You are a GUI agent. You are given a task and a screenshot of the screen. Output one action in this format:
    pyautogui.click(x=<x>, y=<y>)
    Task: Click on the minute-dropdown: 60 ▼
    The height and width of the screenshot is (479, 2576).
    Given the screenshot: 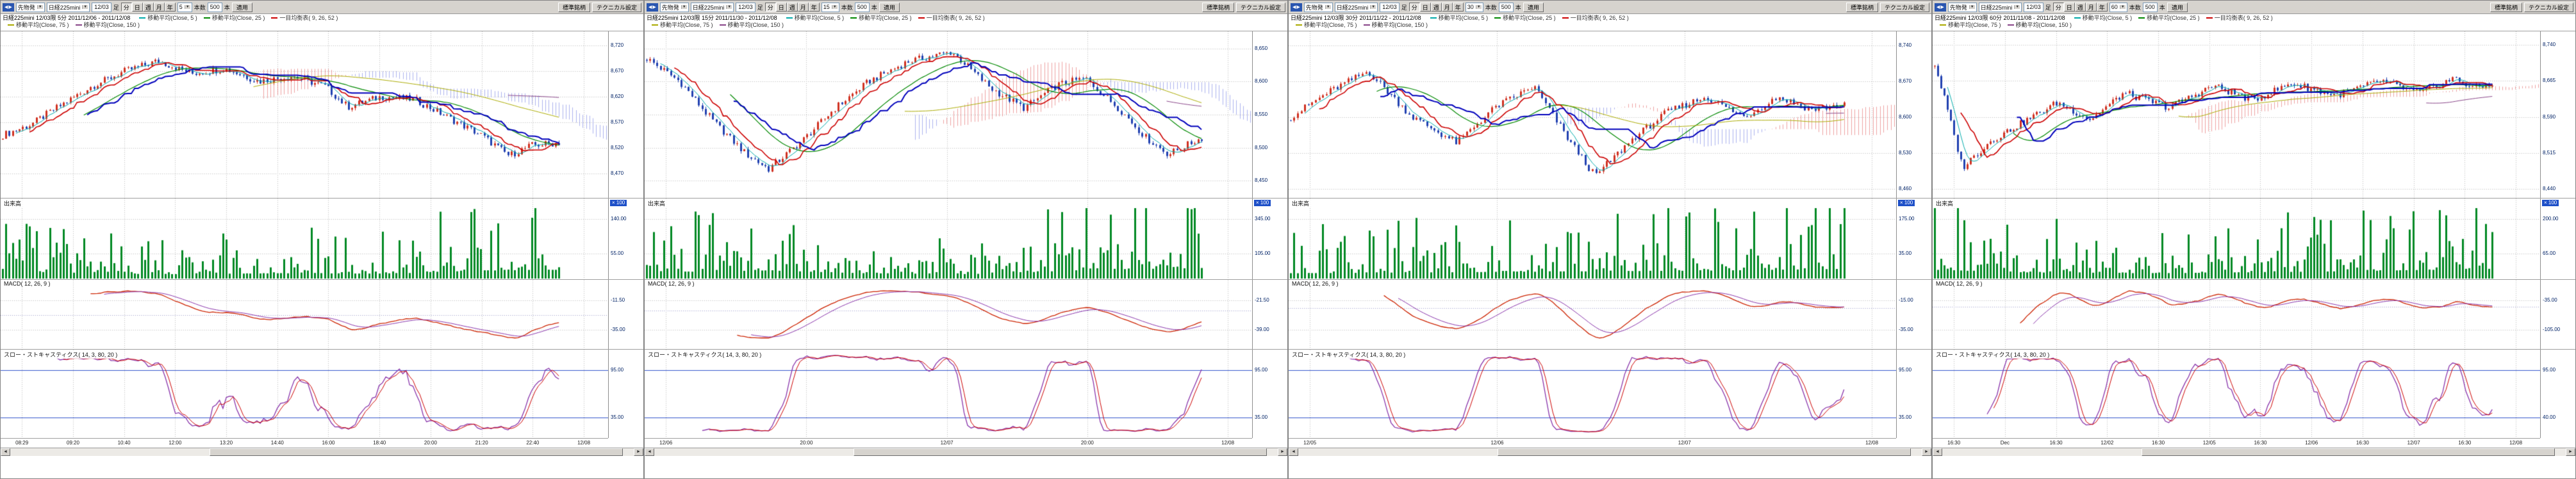 What is the action you would take?
    pyautogui.click(x=2118, y=7)
    